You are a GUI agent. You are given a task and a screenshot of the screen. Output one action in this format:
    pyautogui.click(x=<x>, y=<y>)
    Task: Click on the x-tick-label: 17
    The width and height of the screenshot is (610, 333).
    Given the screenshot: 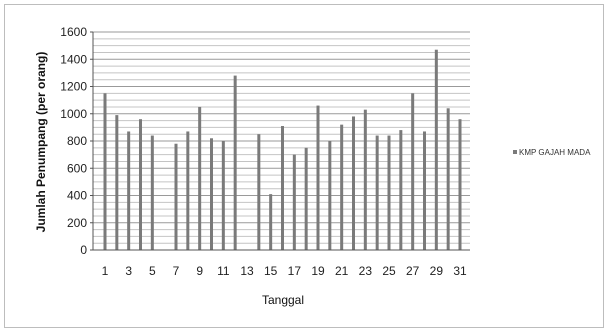 What is the action you would take?
    pyautogui.click(x=295, y=271)
    